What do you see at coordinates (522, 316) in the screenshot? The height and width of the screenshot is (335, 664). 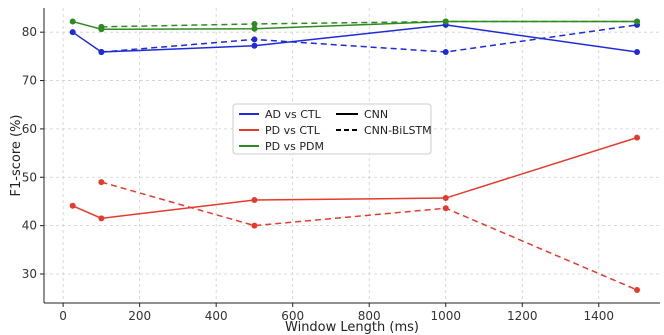 I see `x-tick-label: 1200` at bounding box center [522, 316].